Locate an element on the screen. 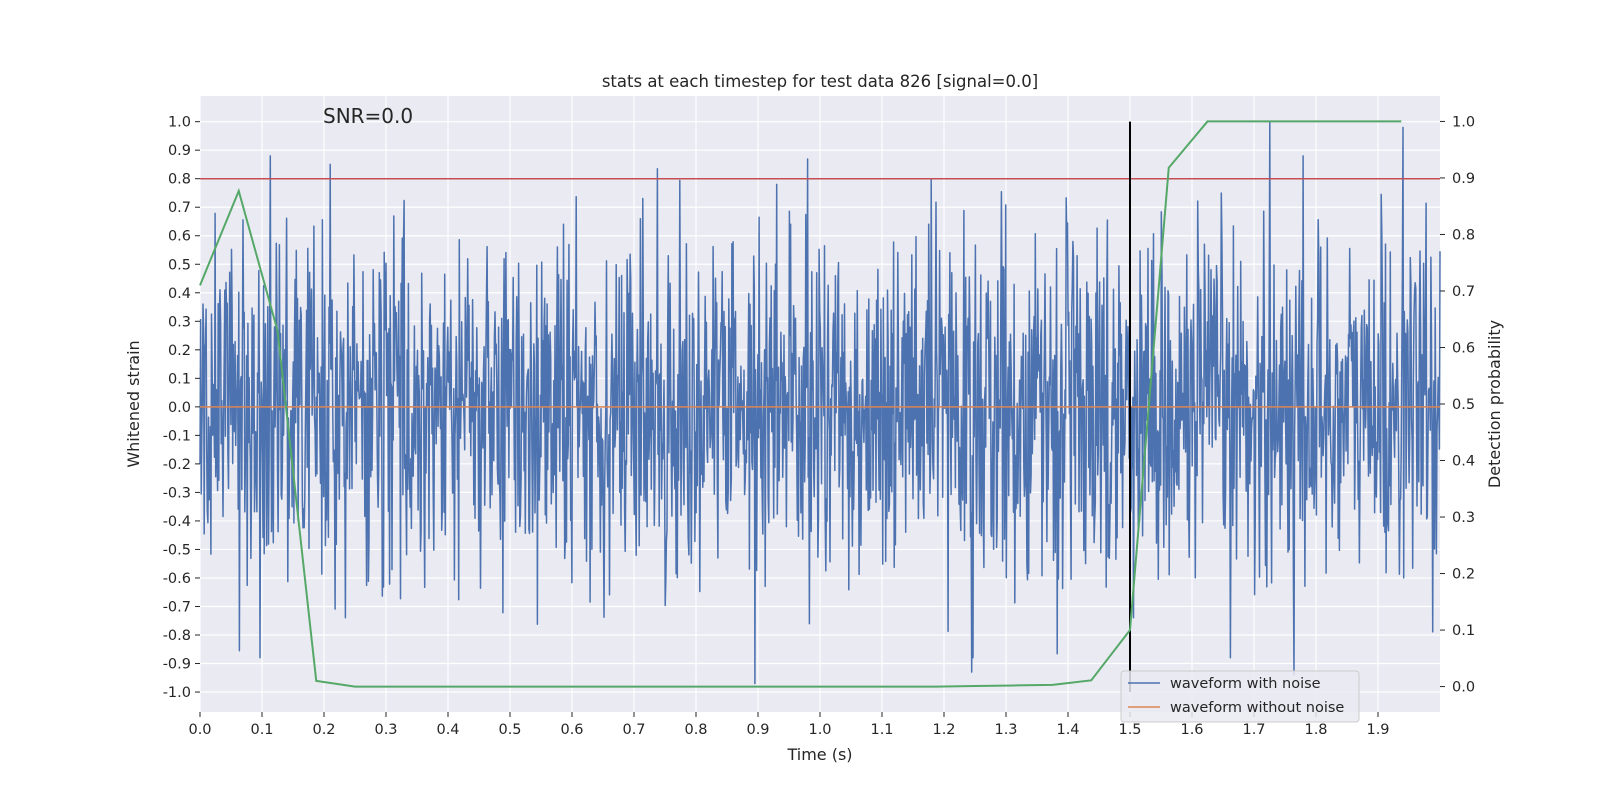 This screenshot has height=800, width=1600. y-tick-label: 0.9 is located at coordinates (179, 151).